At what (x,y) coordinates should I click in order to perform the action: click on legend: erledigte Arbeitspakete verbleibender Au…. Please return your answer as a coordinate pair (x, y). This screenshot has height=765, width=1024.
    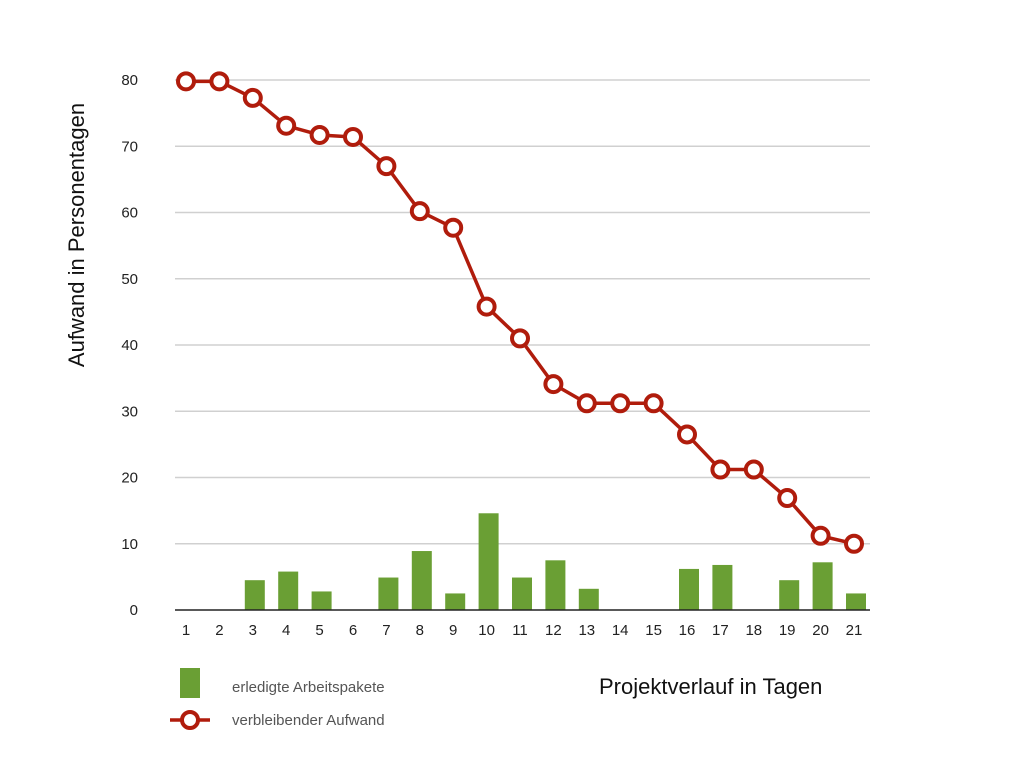
    Looking at the image, I should click on (277, 699).